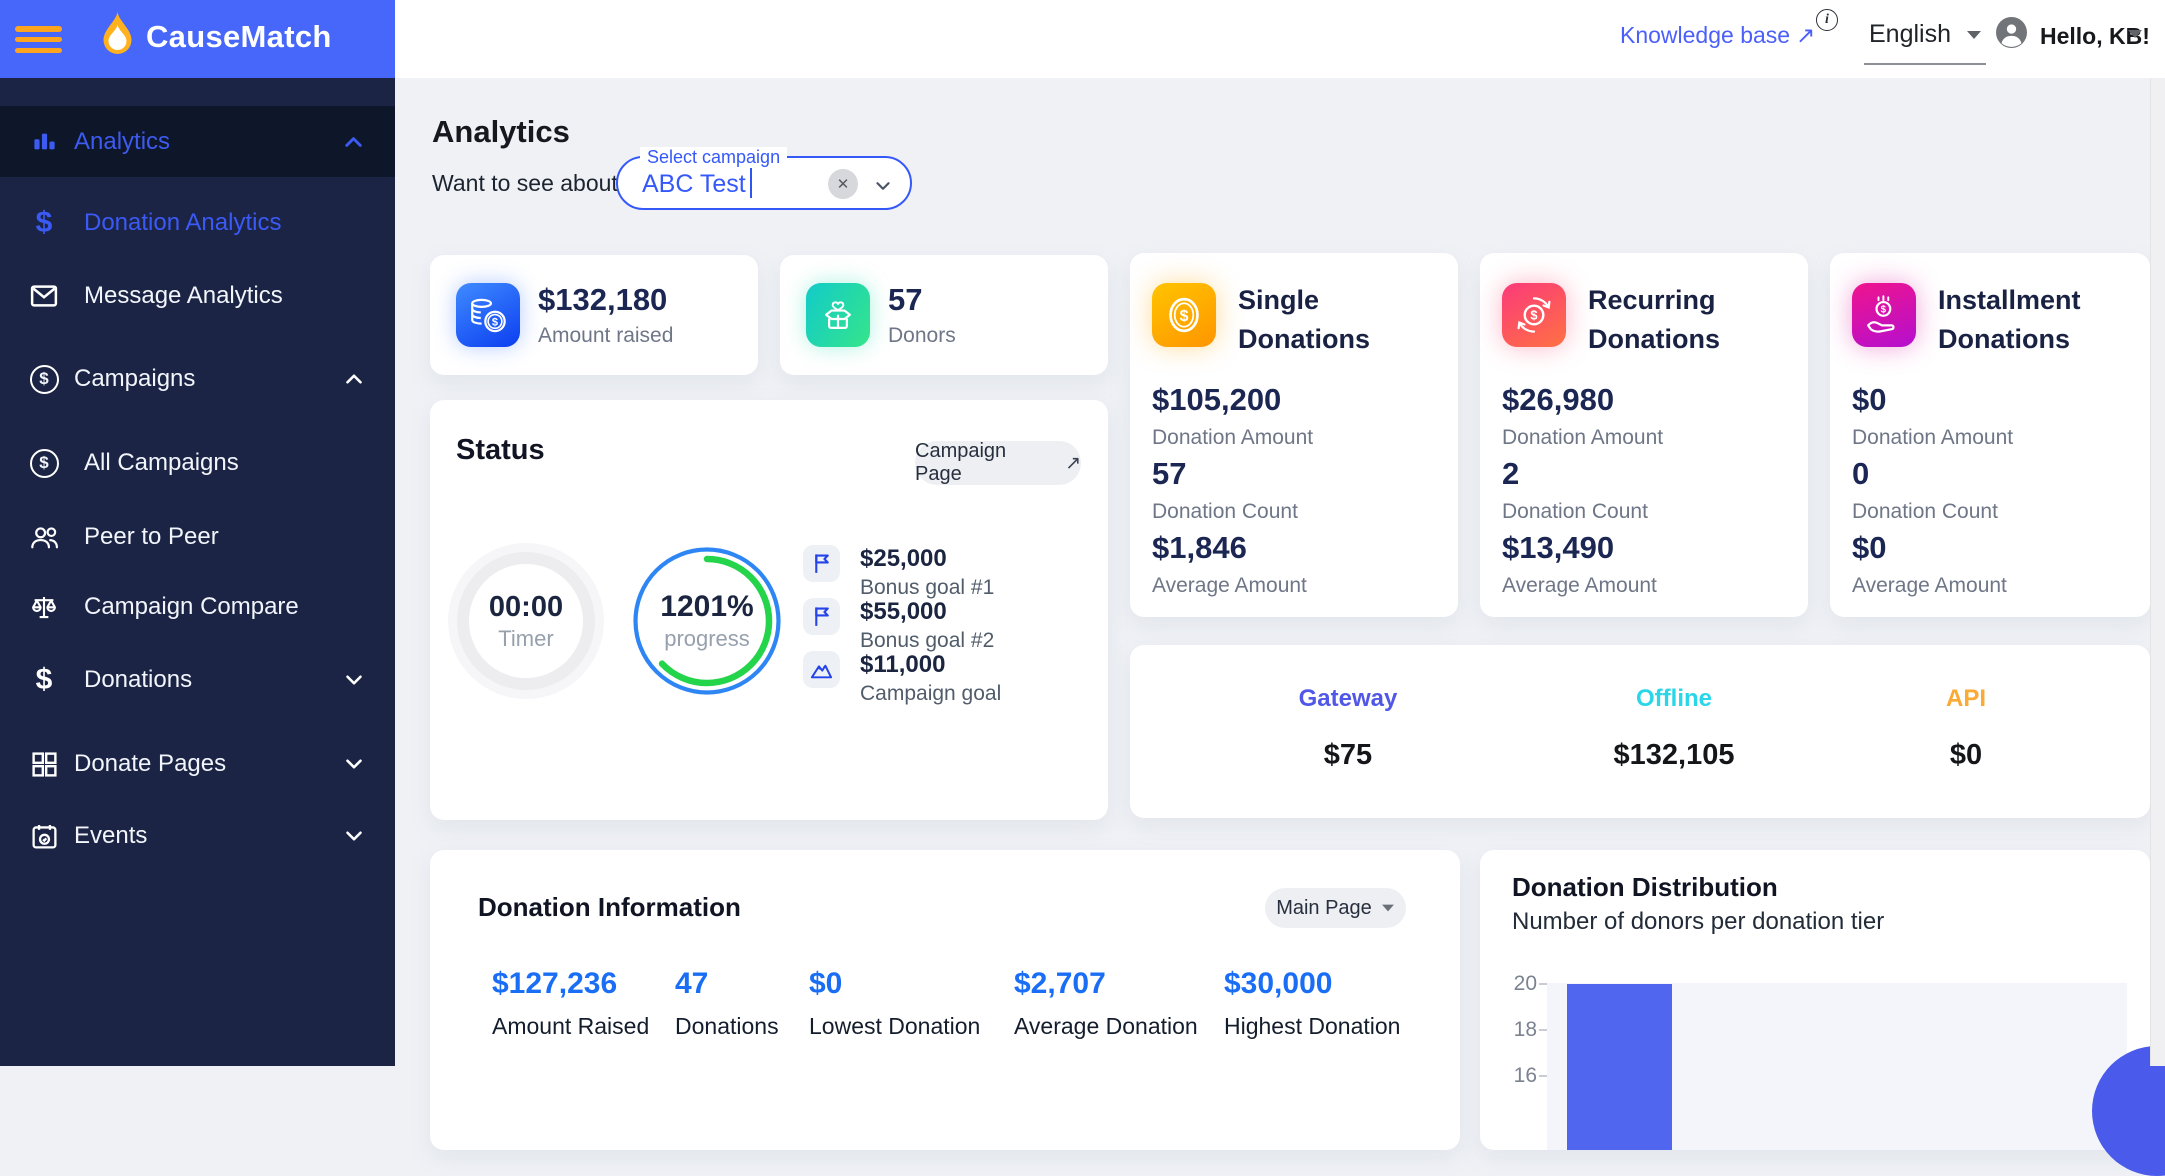  I want to click on goal-label: Campaign goal, so click(931, 693).